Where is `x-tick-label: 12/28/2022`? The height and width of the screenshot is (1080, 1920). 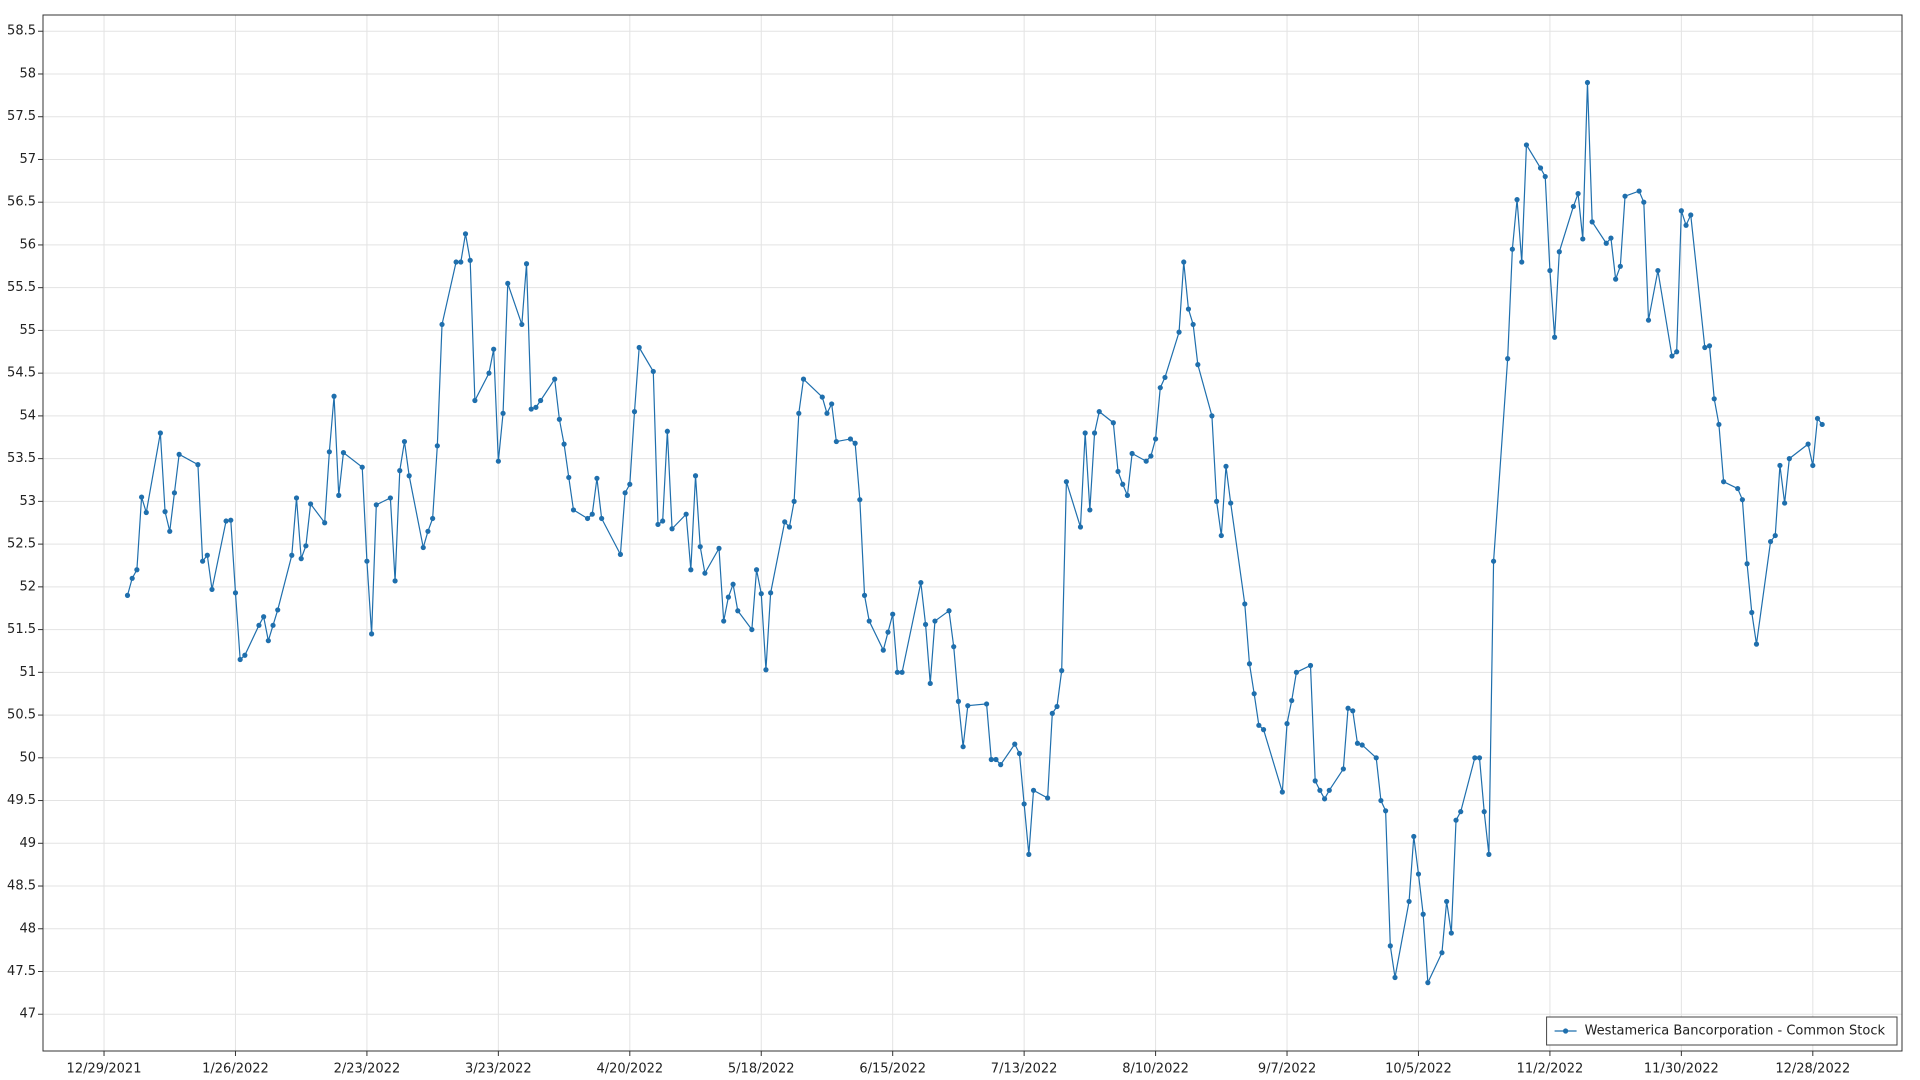 x-tick-label: 12/28/2022 is located at coordinates (1812, 1069).